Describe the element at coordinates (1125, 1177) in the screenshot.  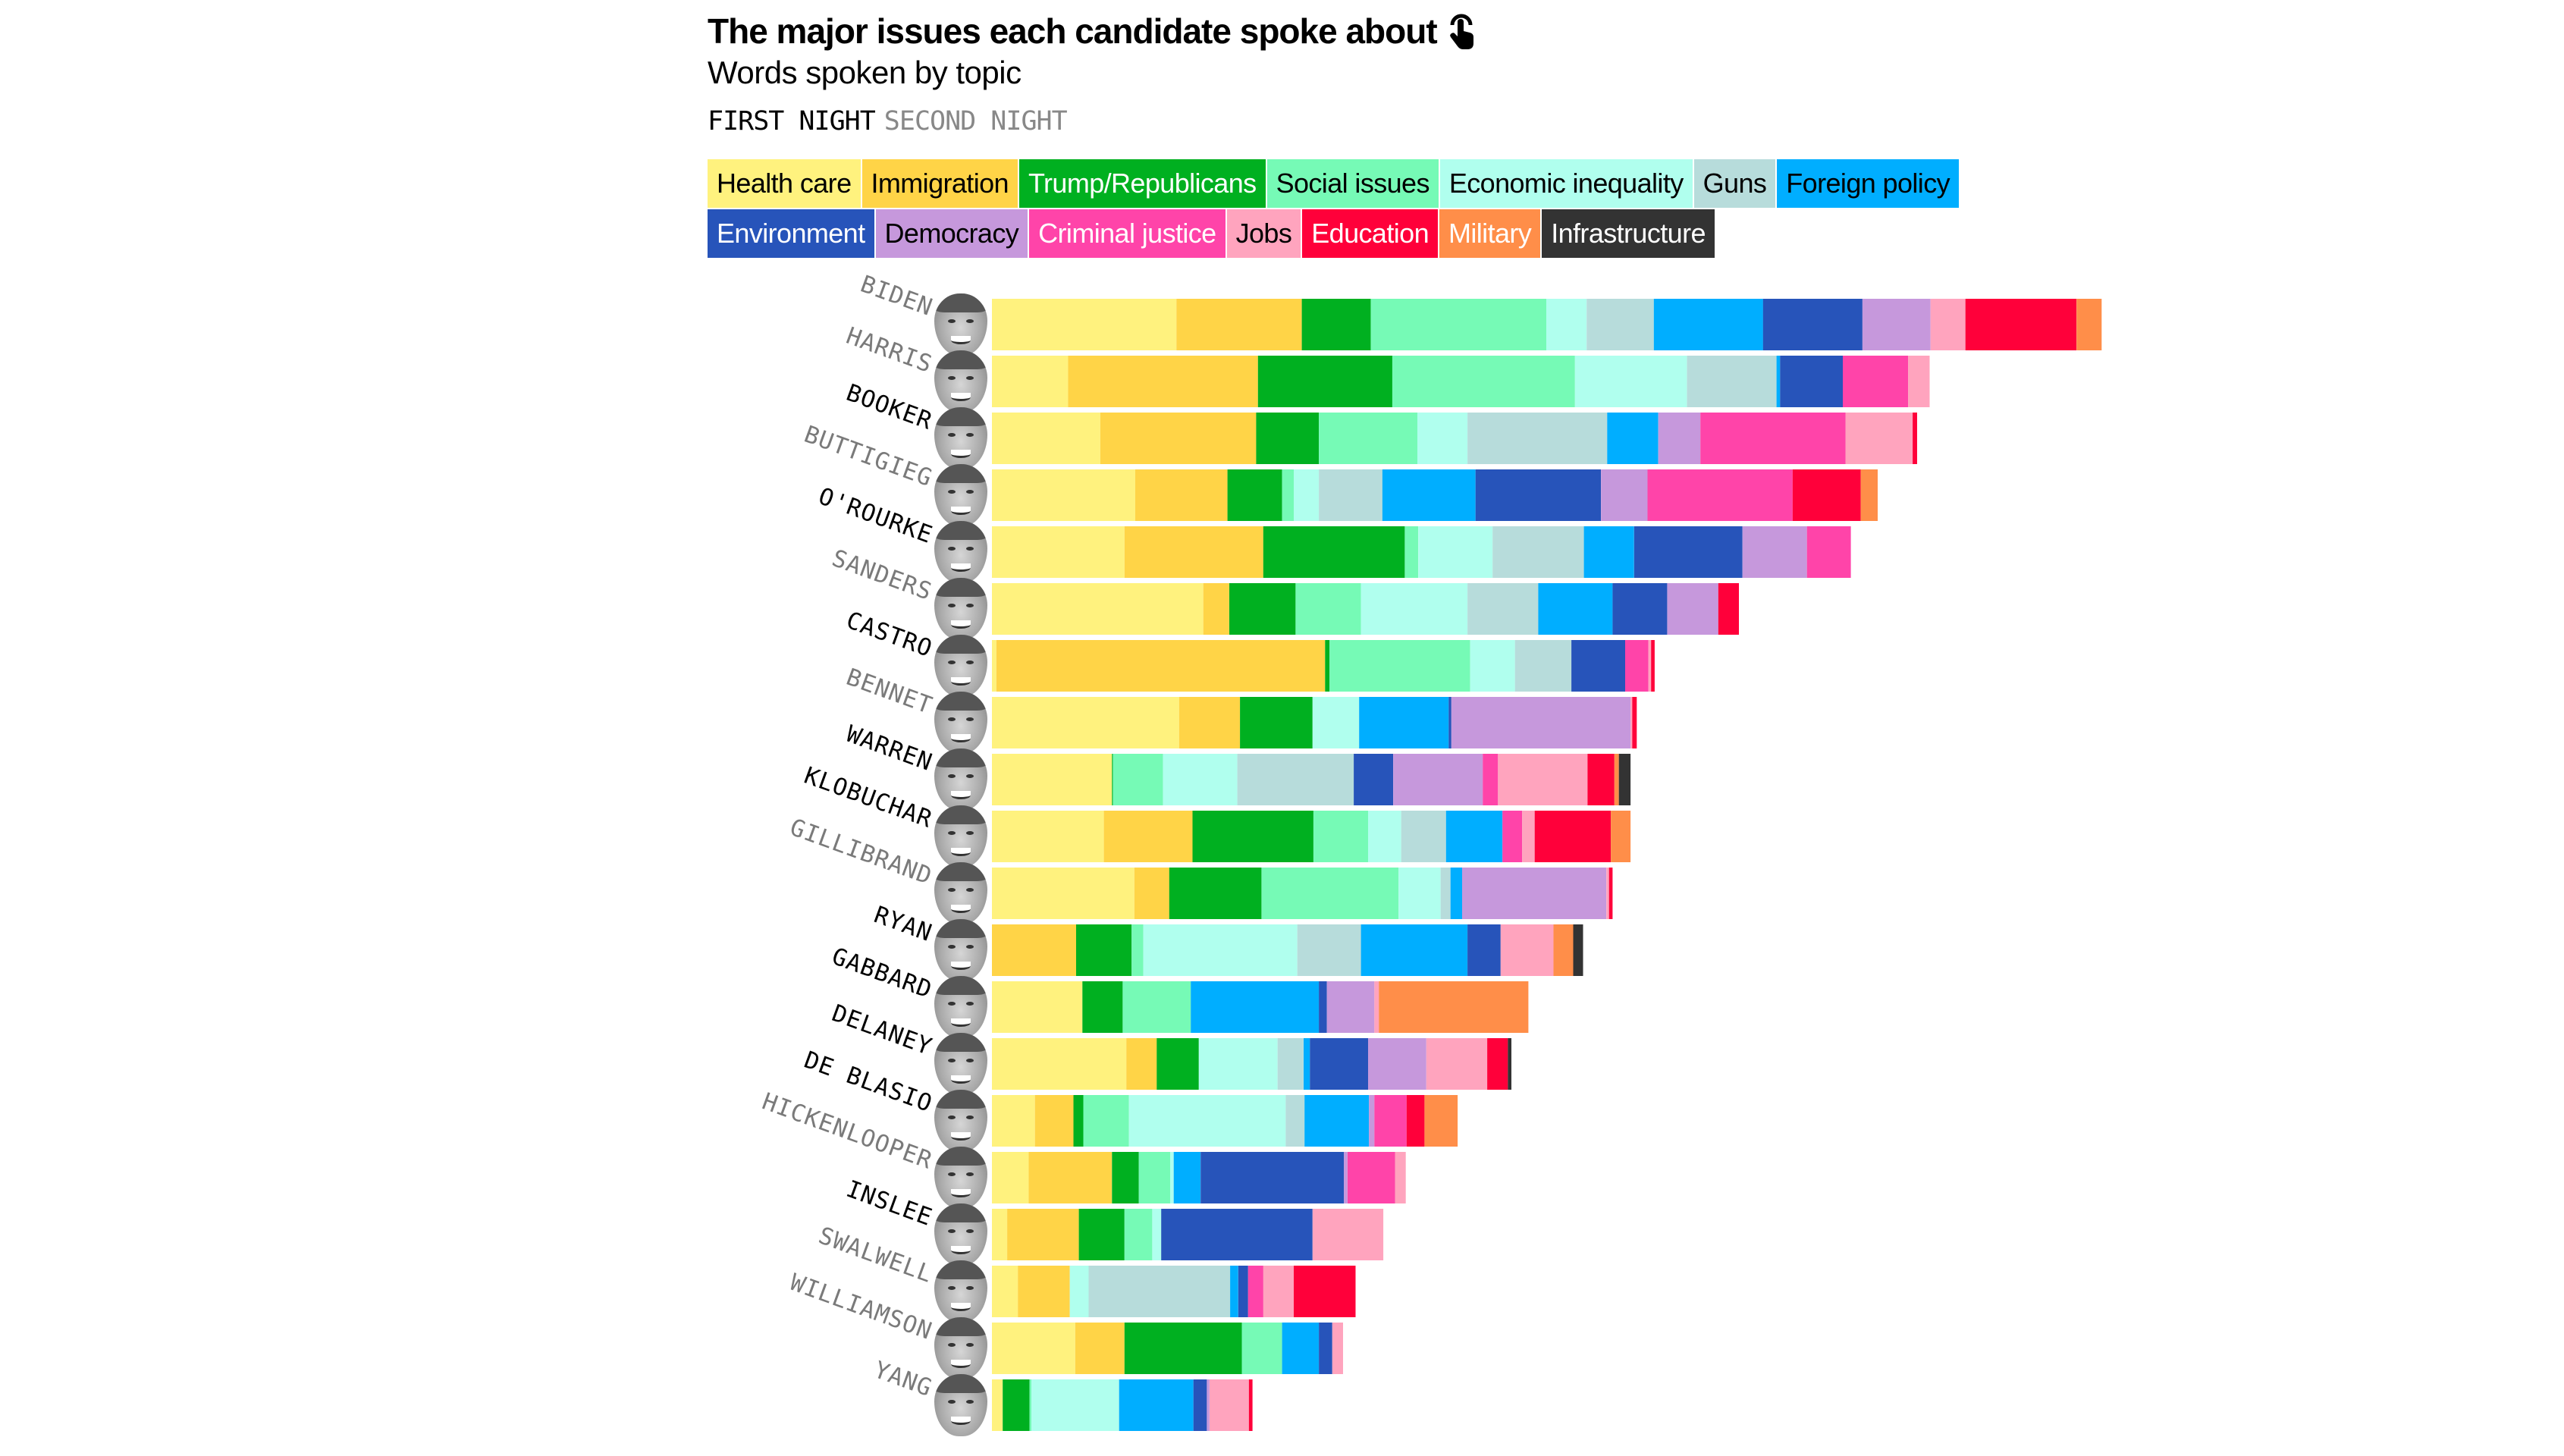
I see `bar-segment-trump-republicans: HICKENLOOPER — Trump/Republicans: 30` at that location.